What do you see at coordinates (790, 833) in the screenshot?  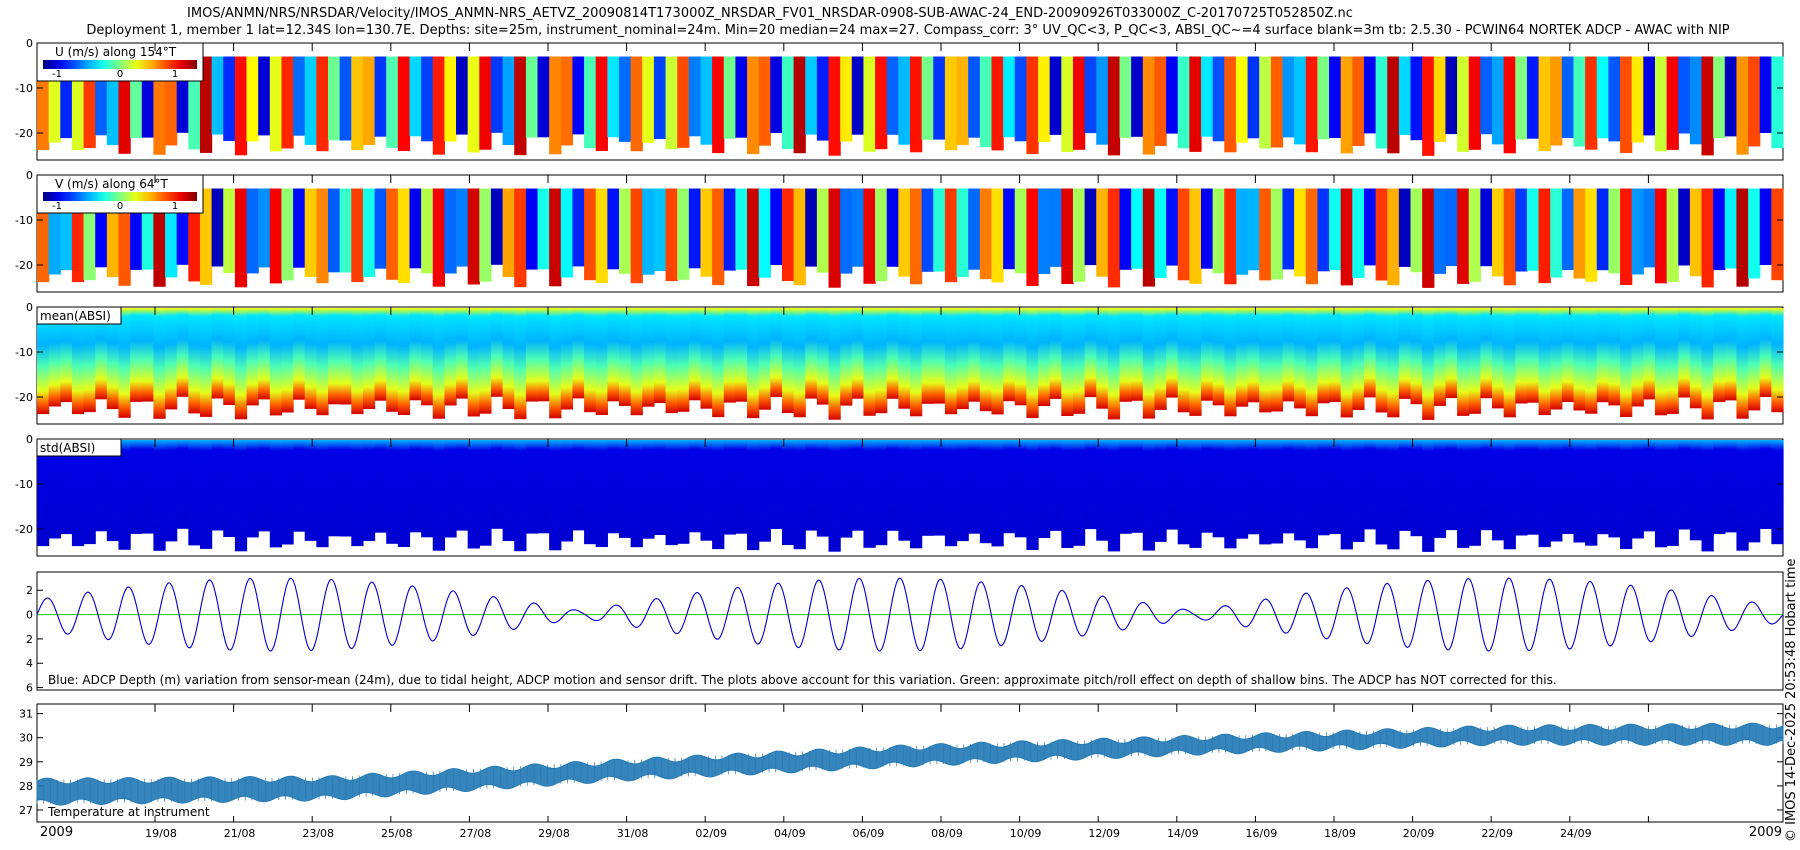 I see `x-tick-label: 04/09` at bounding box center [790, 833].